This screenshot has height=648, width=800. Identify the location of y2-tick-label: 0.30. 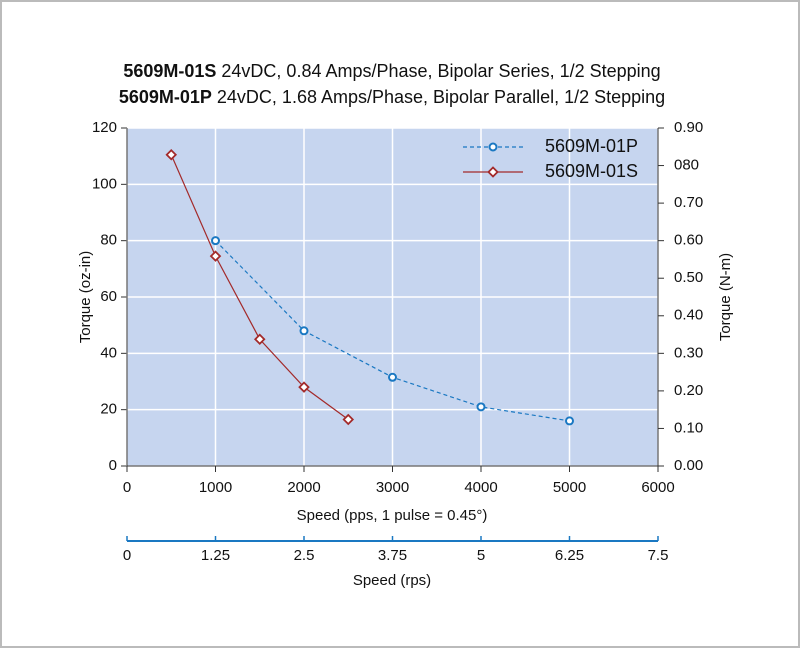
(688, 352).